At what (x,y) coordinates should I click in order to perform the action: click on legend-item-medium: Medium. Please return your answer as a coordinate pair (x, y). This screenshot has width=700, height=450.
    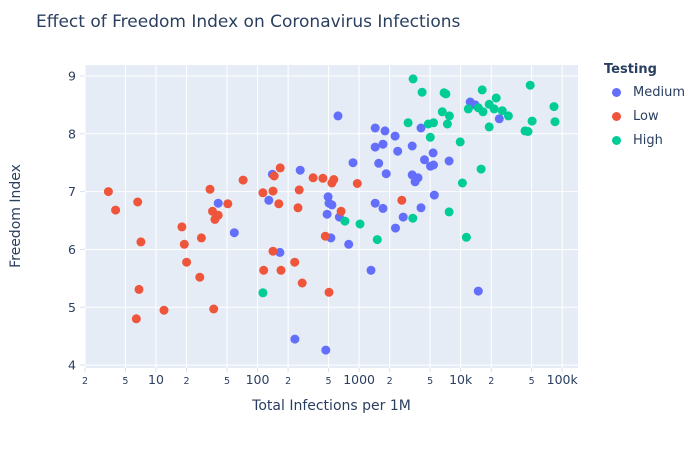
    Looking at the image, I should click on (644, 92).